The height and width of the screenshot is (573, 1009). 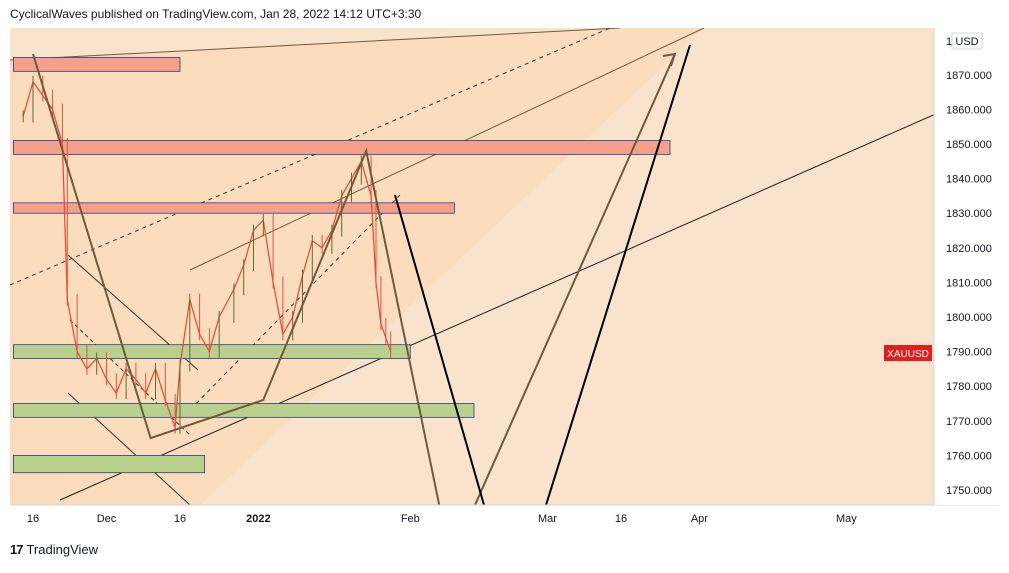 I want to click on currency-label: USD, so click(x=967, y=41).